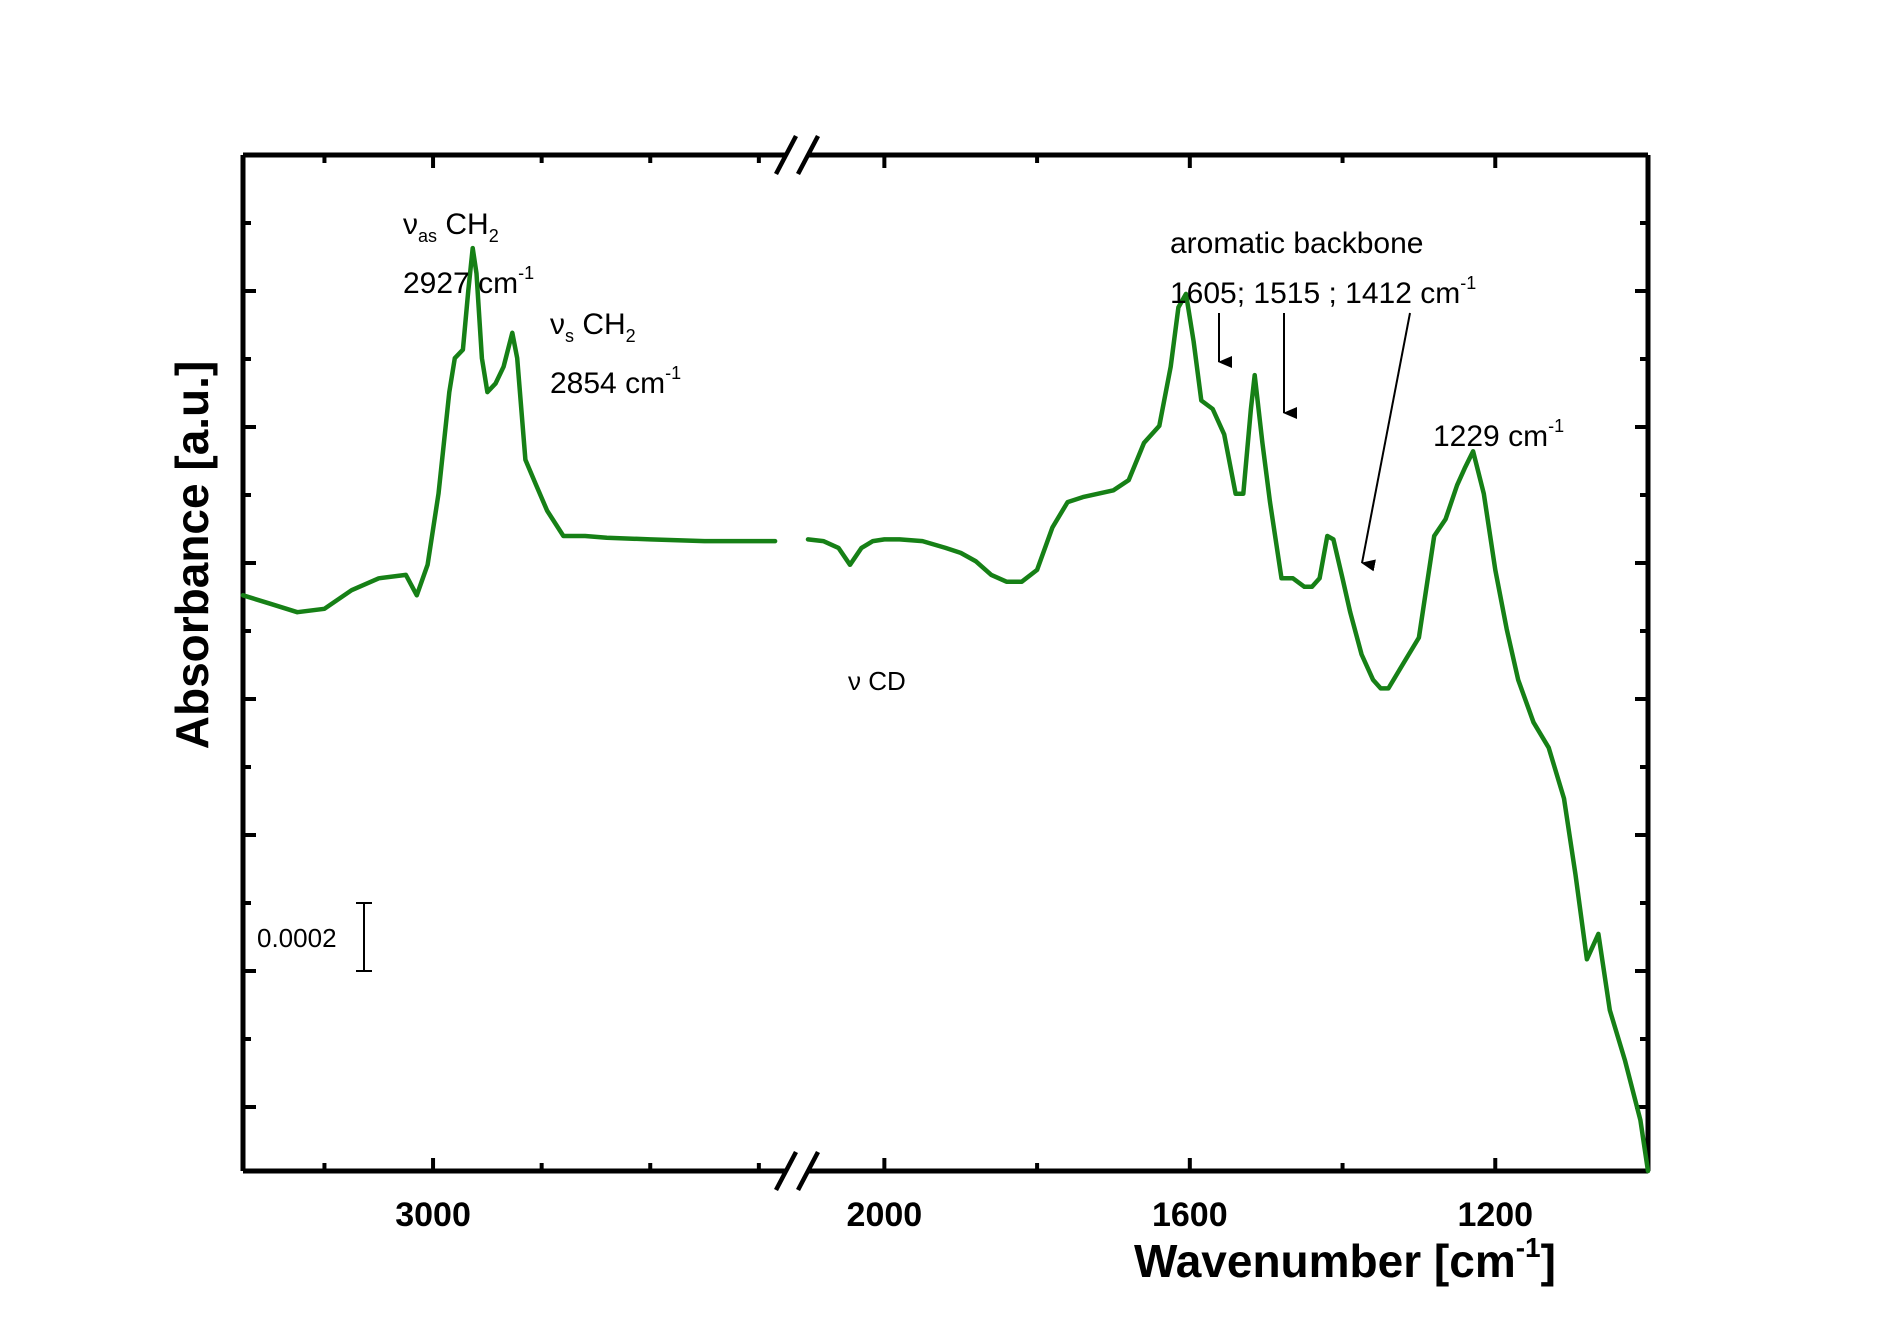 The height and width of the screenshot is (1321, 1891). I want to click on x-tick-labels: 3000 2000 1600 1200, so click(964, 1215).